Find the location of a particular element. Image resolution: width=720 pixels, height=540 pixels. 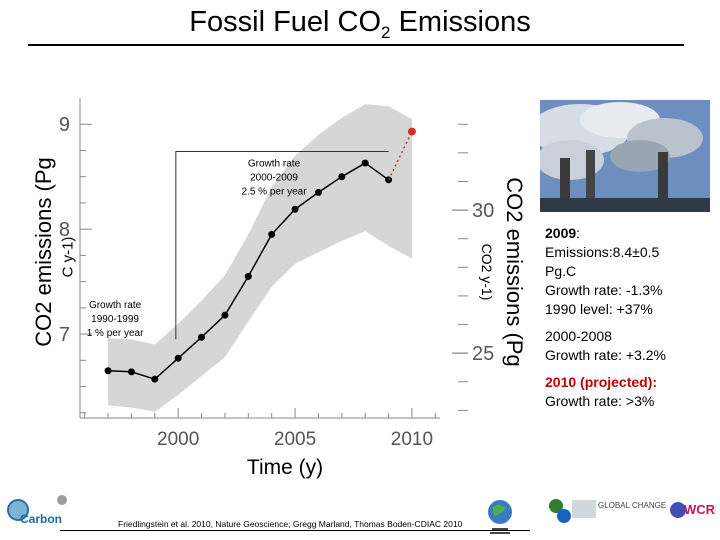

stat-projected-label: 2010 (projected): is located at coordinates (601, 382).